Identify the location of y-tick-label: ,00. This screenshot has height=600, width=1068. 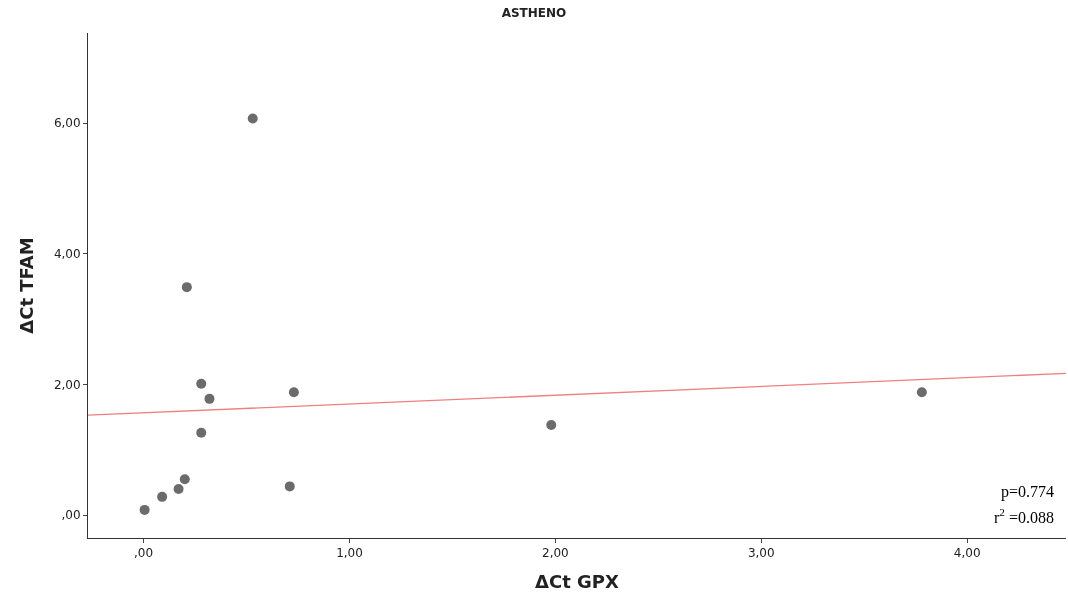
(71, 515).